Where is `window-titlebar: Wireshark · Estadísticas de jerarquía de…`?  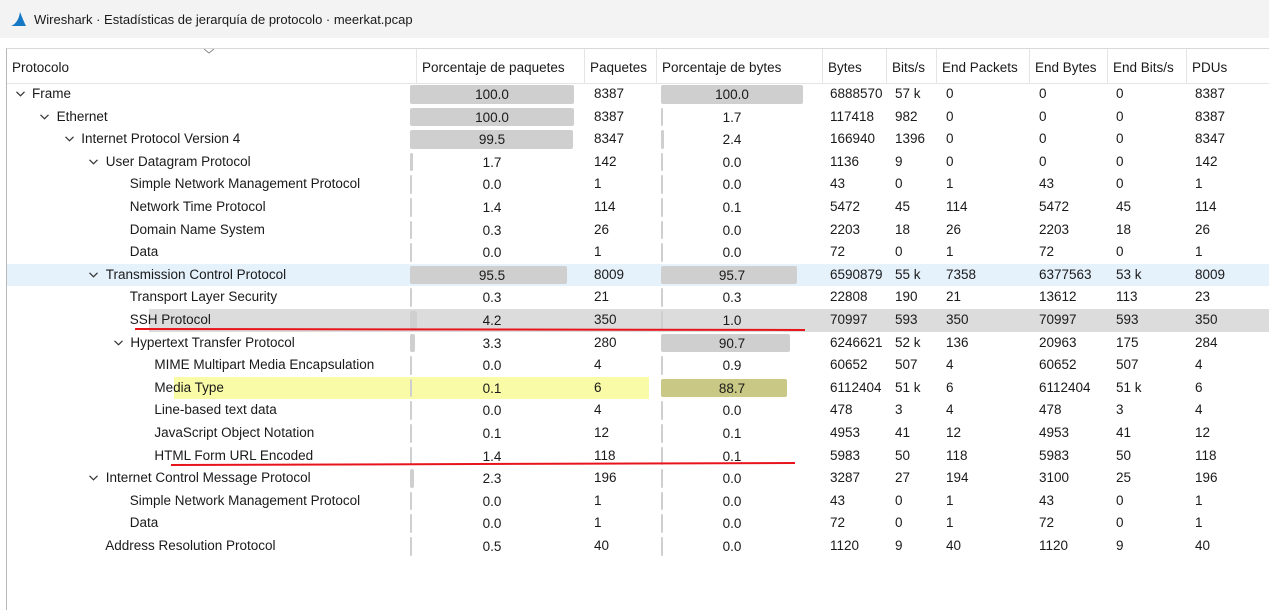
window-titlebar: Wireshark · Estadísticas de jerarquía de… is located at coordinates (634, 19).